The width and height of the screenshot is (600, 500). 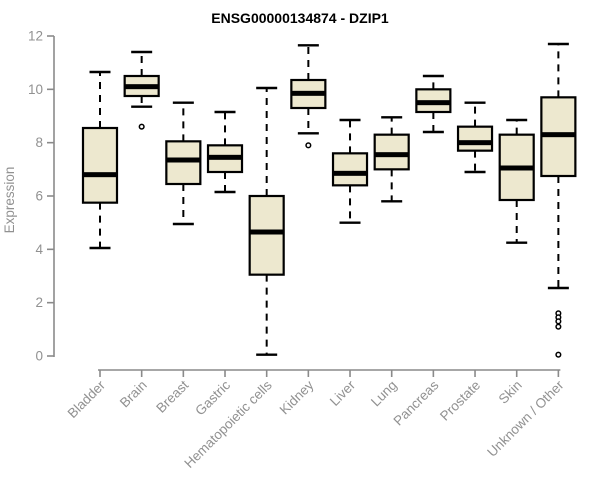 I want to click on boxplot-box-unknown-other, so click(x=558, y=200).